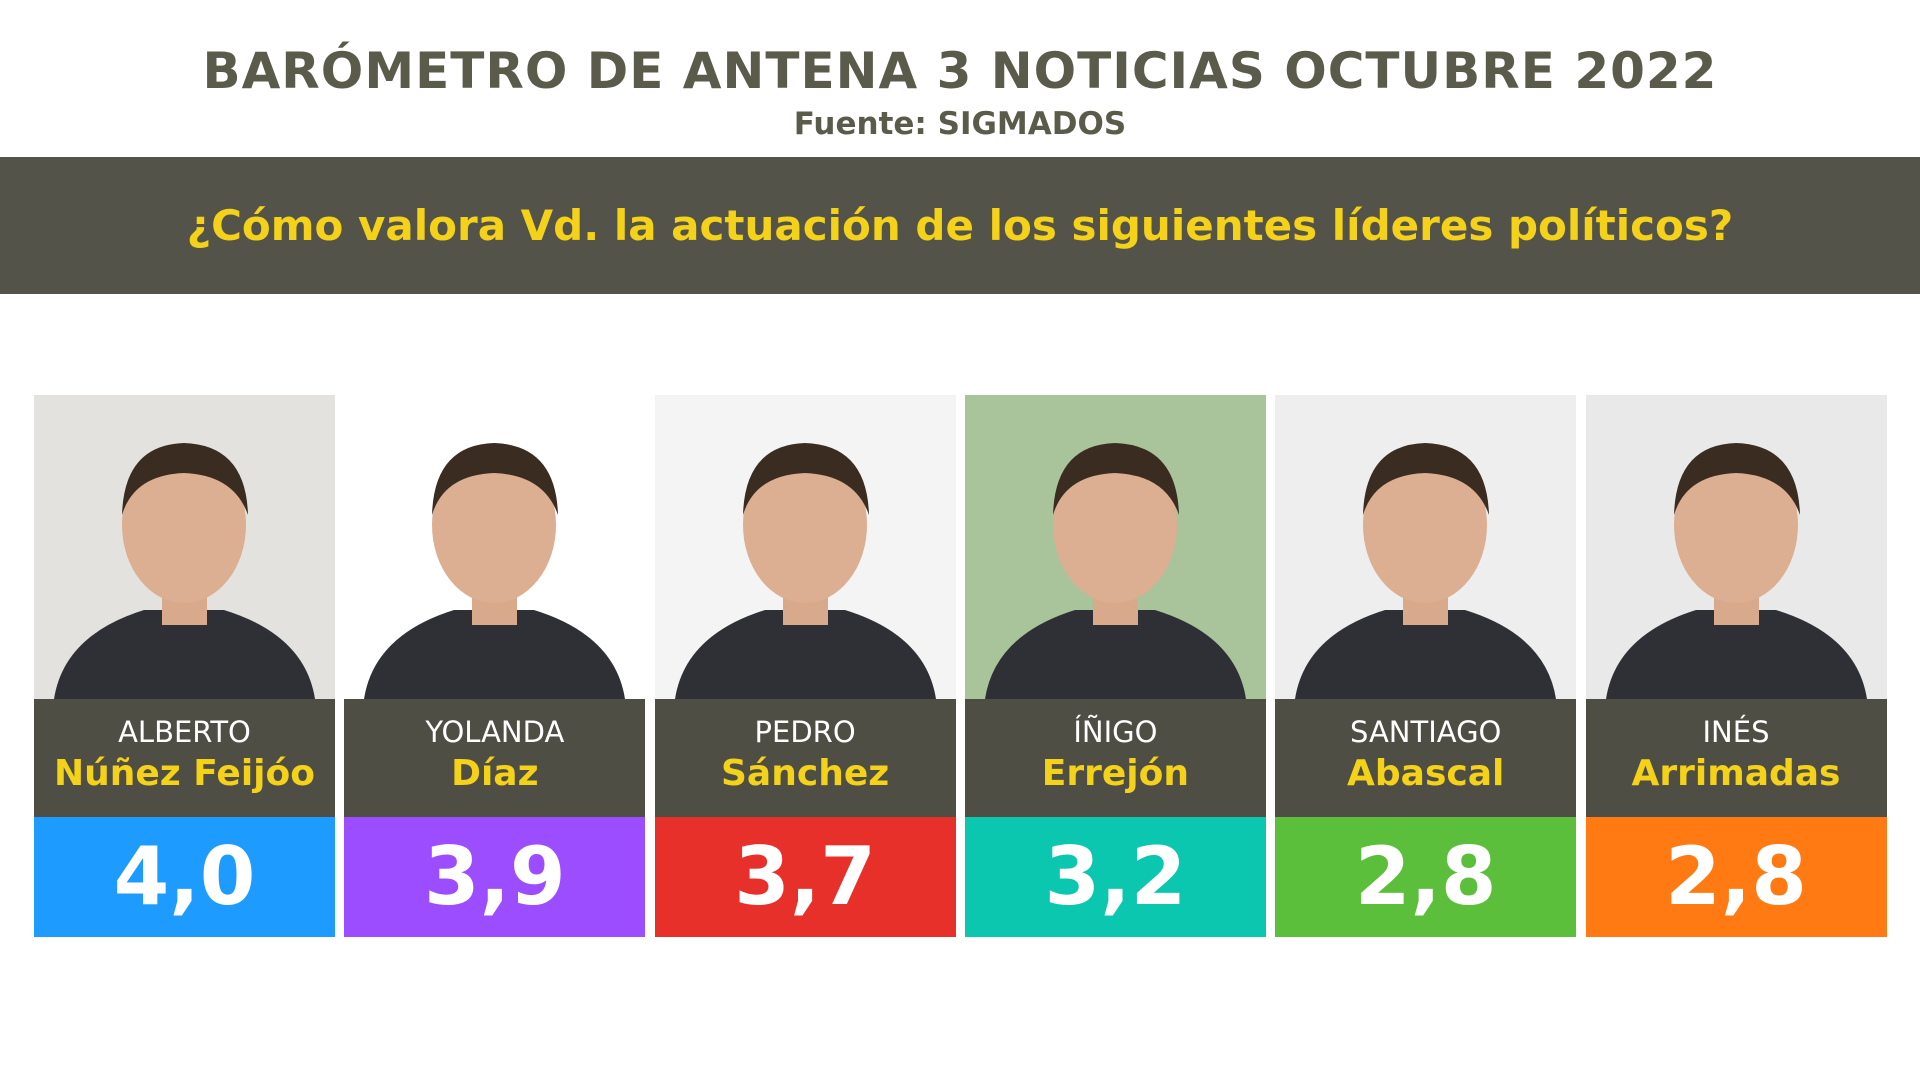 This screenshot has width=1920, height=1080. I want to click on name-box: PEDRO Sánchez, so click(805, 758).